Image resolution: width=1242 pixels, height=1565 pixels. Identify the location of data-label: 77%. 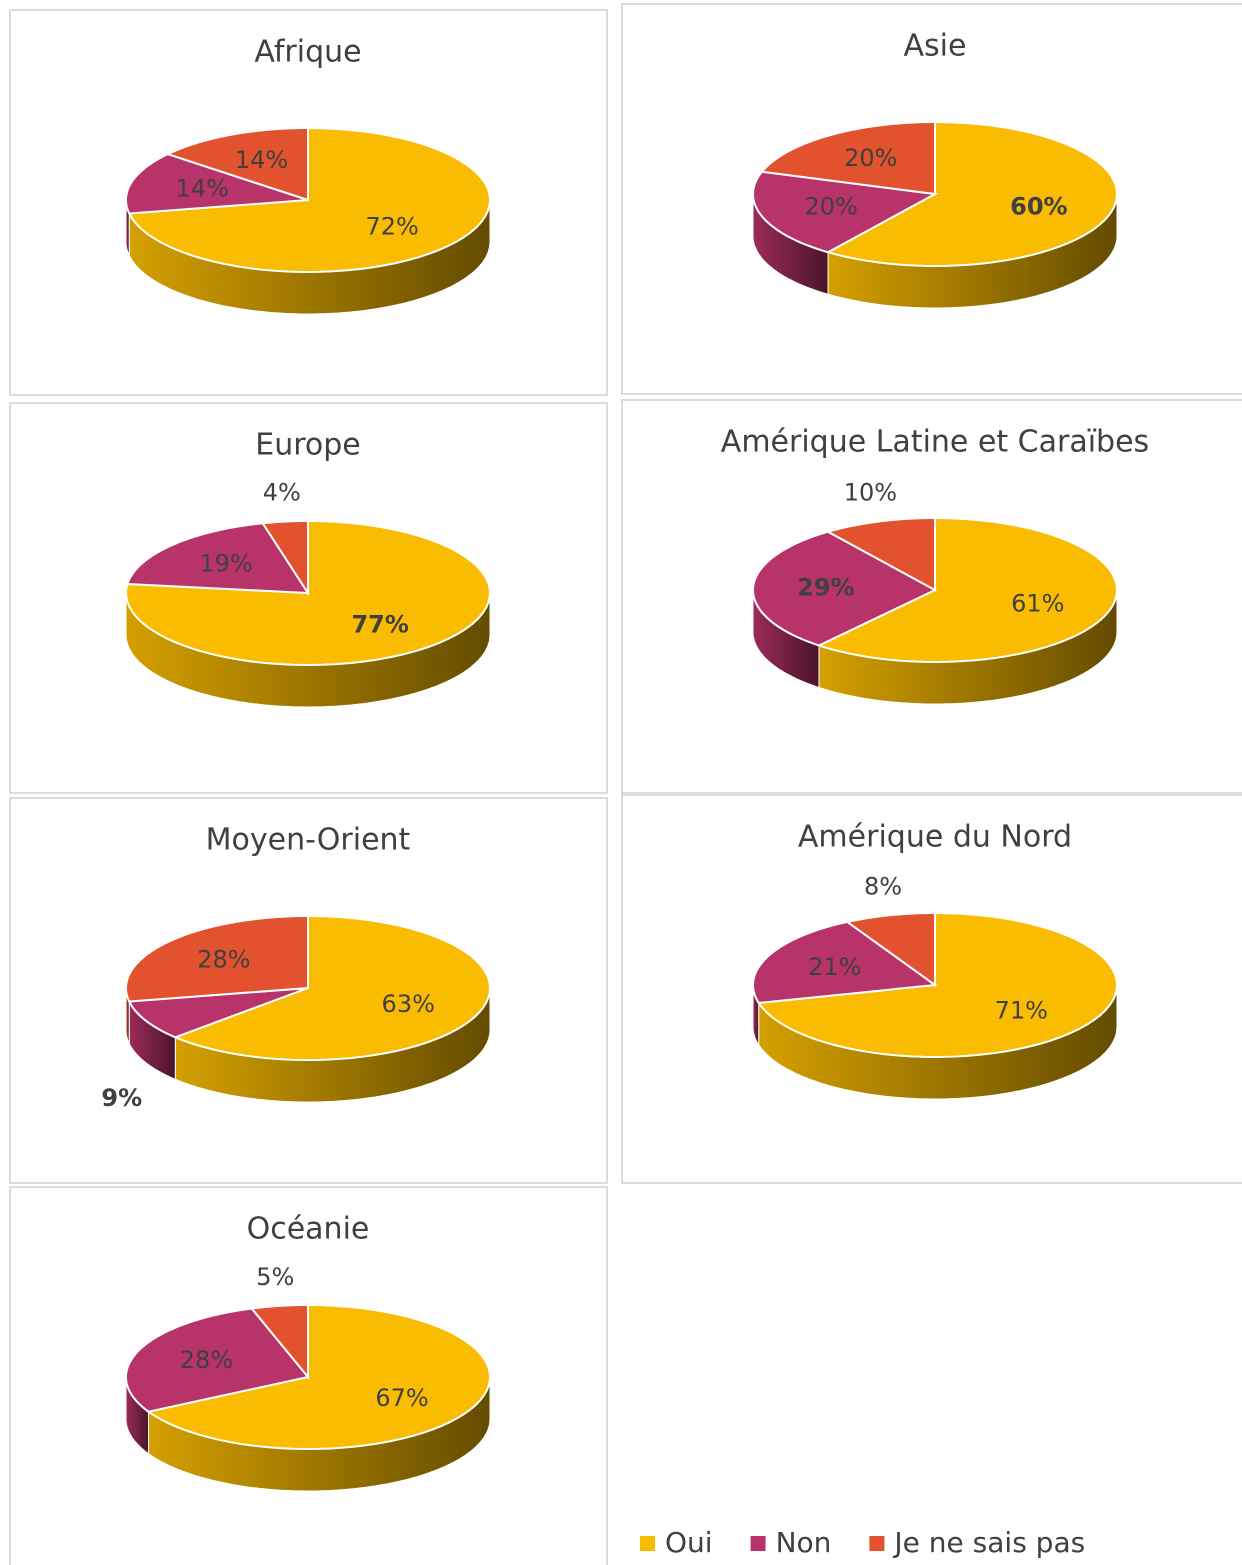
(379, 624).